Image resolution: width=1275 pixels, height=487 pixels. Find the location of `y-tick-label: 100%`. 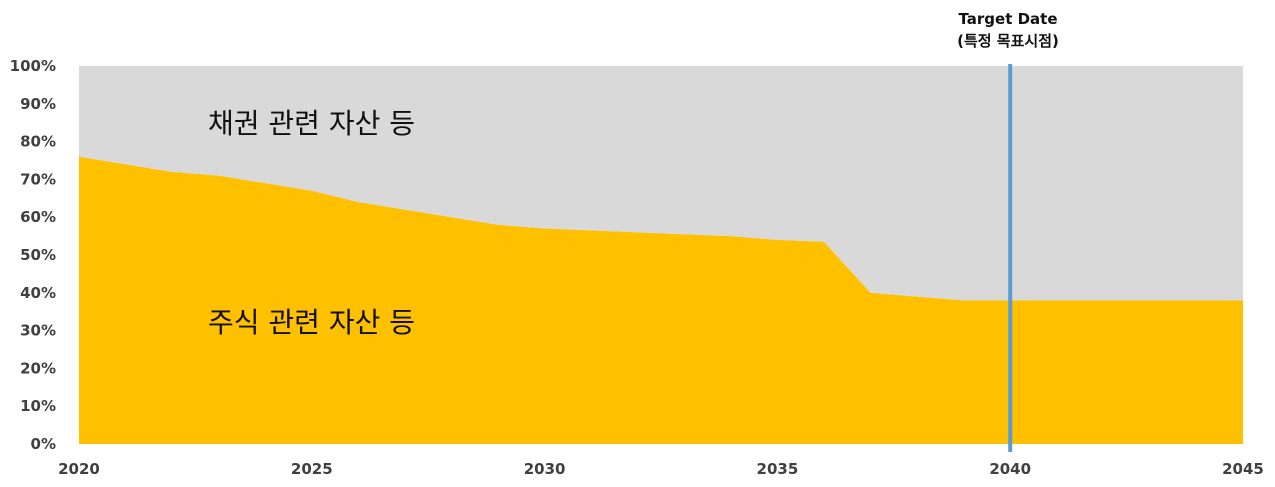

y-tick-label: 100% is located at coordinates (33, 66).